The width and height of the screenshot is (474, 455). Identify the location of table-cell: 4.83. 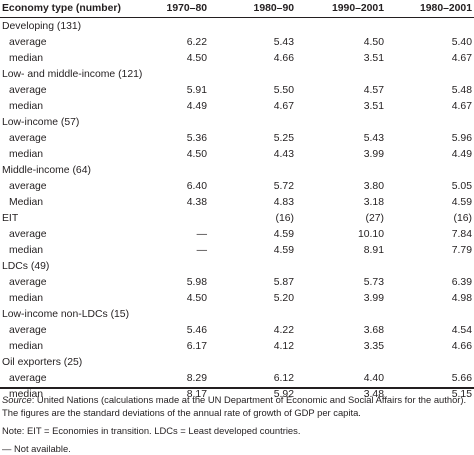
(283, 202).